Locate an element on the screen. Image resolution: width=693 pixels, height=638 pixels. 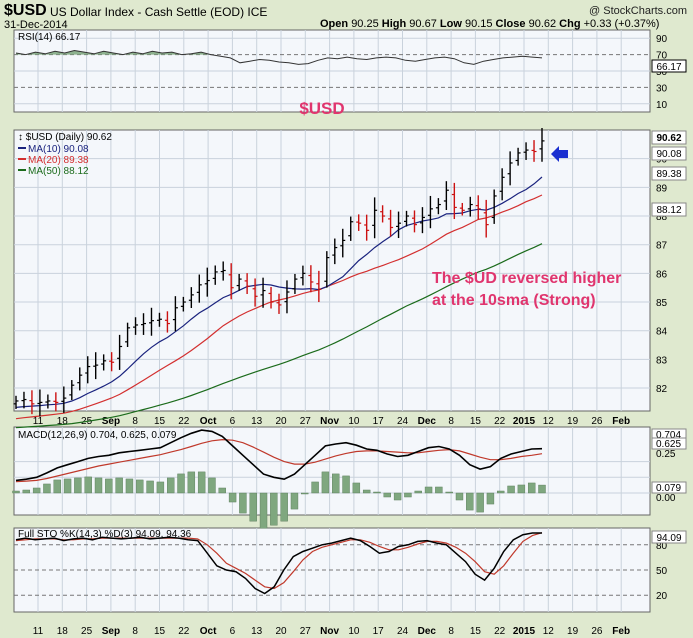
macd-value-label: 0.00 is located at coordinates (666, 498).